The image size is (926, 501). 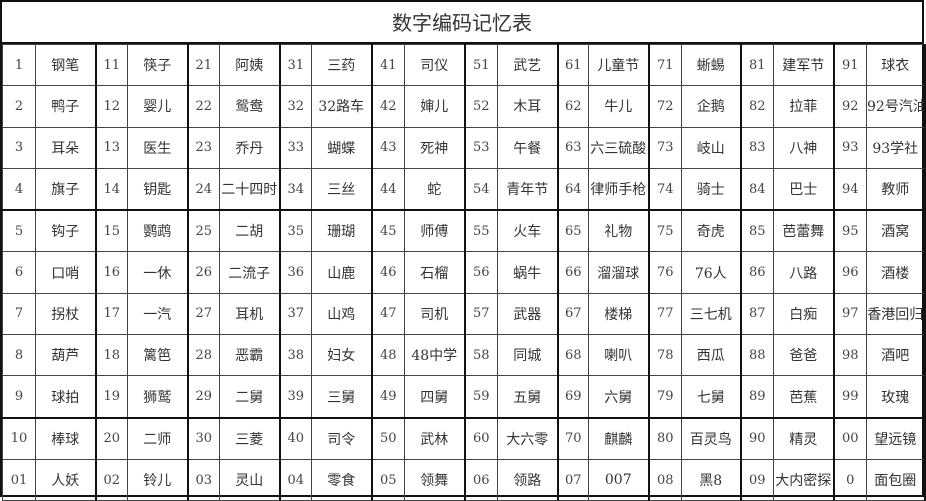 What do you see at coordinates (850, 397) in the screenshot?
I see `code-number-cell: 99` at bounding box center [850, 397].